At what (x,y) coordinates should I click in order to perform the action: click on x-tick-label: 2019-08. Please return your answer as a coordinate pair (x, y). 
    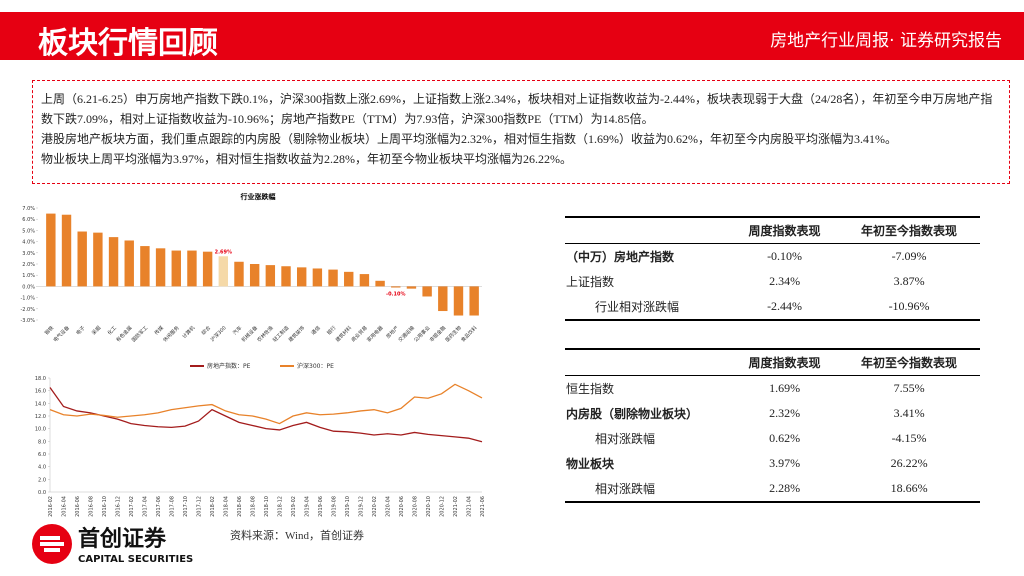
    Looking at the image, I should click on (335, 506).